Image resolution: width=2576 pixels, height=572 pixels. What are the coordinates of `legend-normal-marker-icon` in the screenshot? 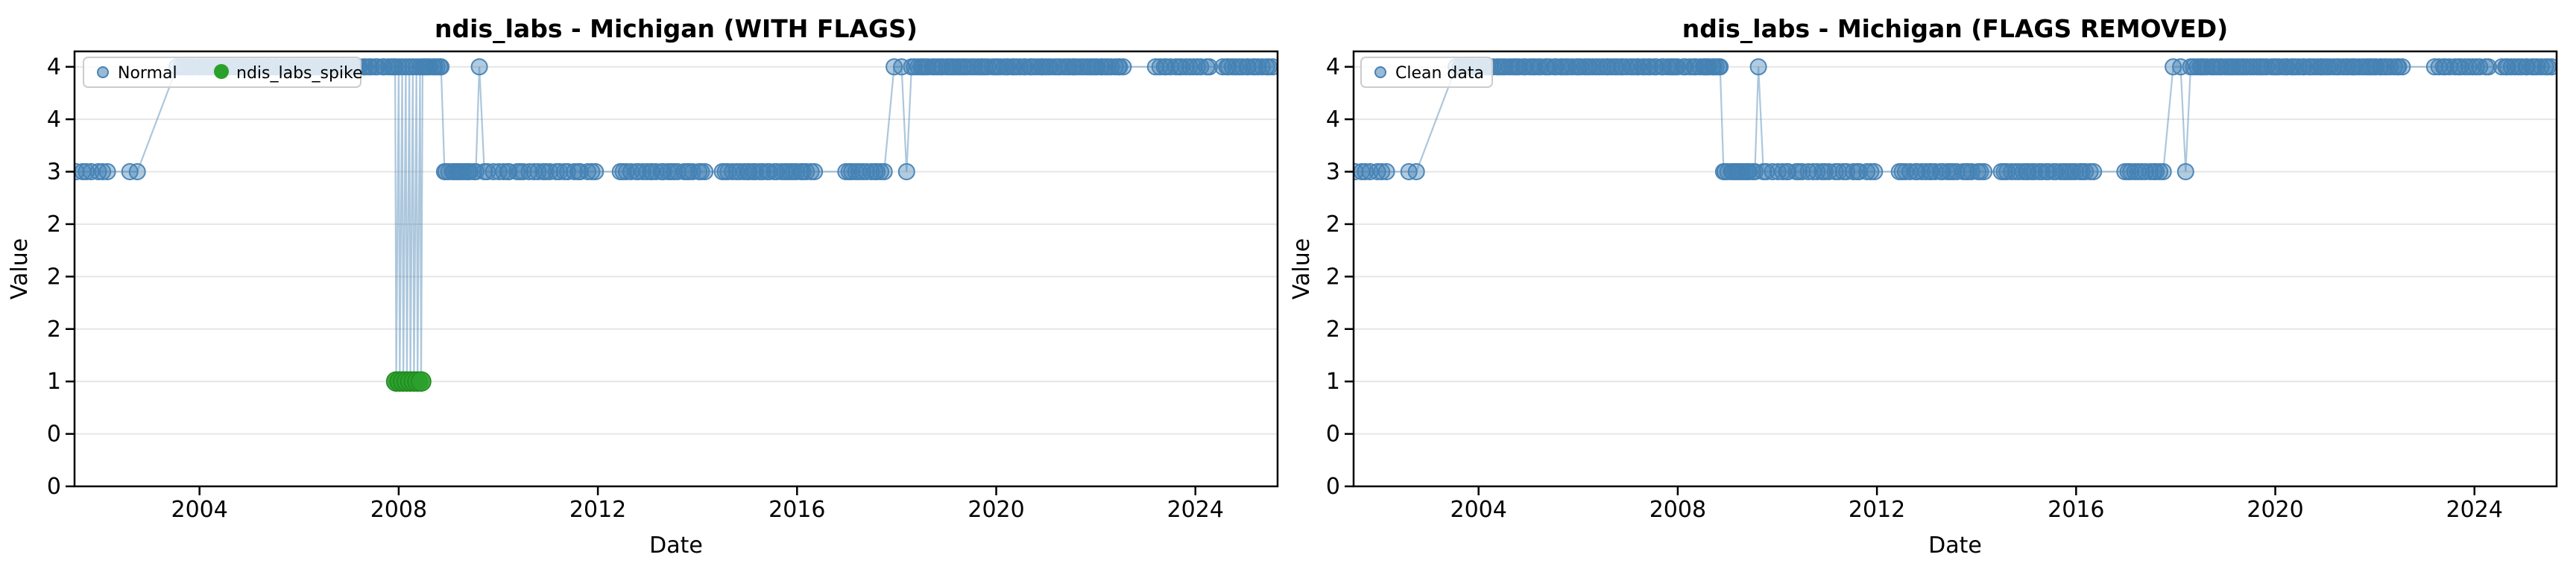 It's located at (103, 72).